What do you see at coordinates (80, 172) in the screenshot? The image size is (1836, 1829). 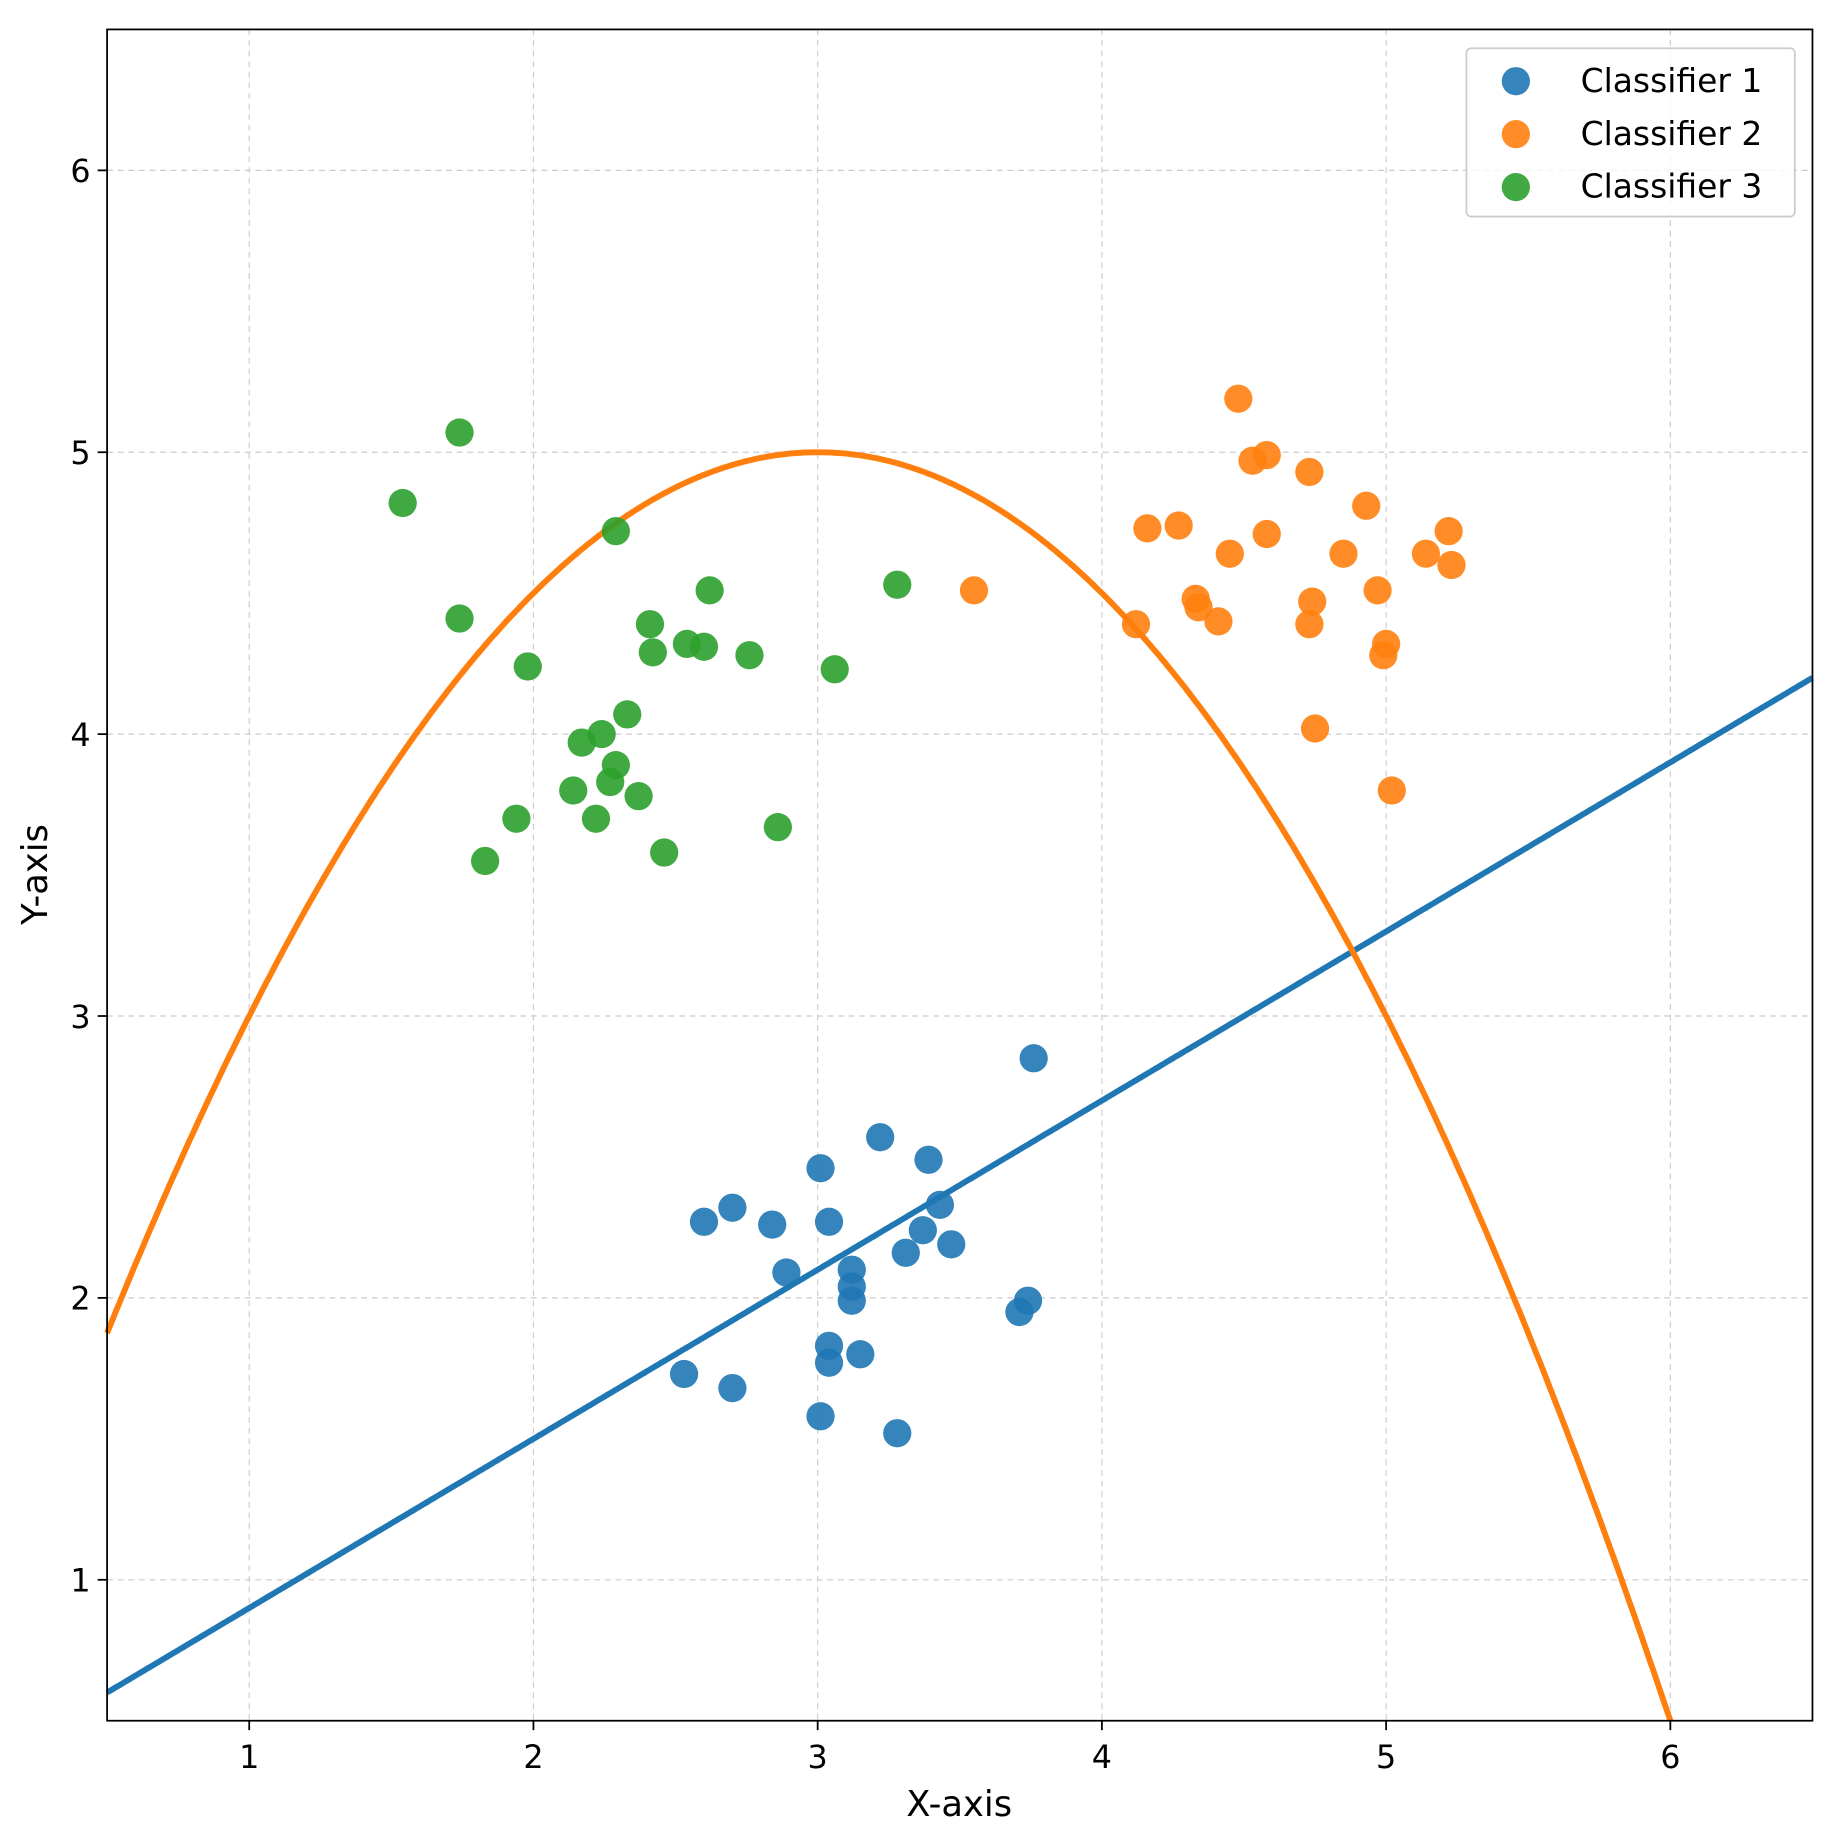 I see `y-tick-label: 6` at bounding box center [80, 172].